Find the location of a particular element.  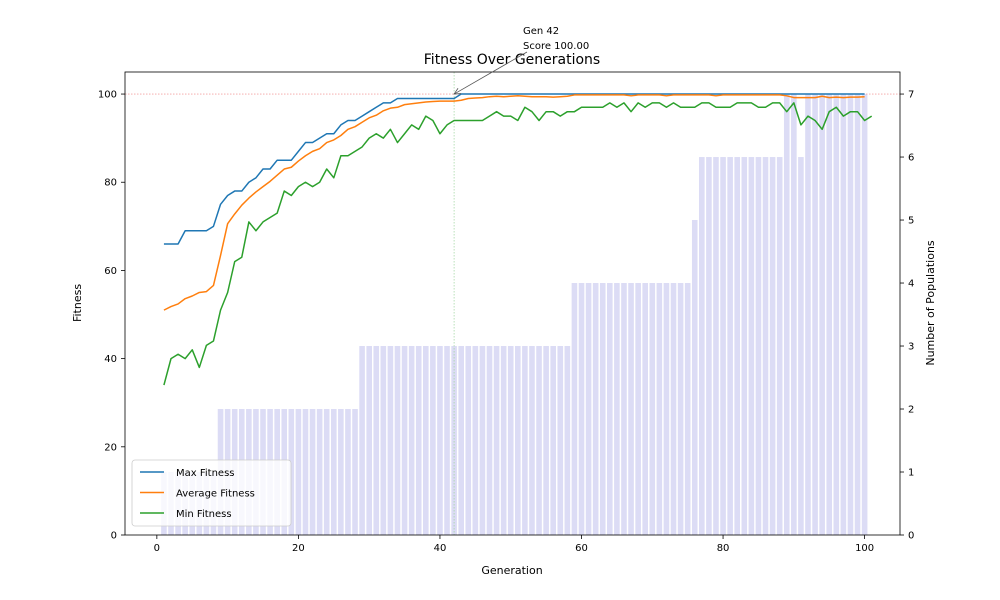

x-tick-label: 100 is located at coordinates (864, 548).